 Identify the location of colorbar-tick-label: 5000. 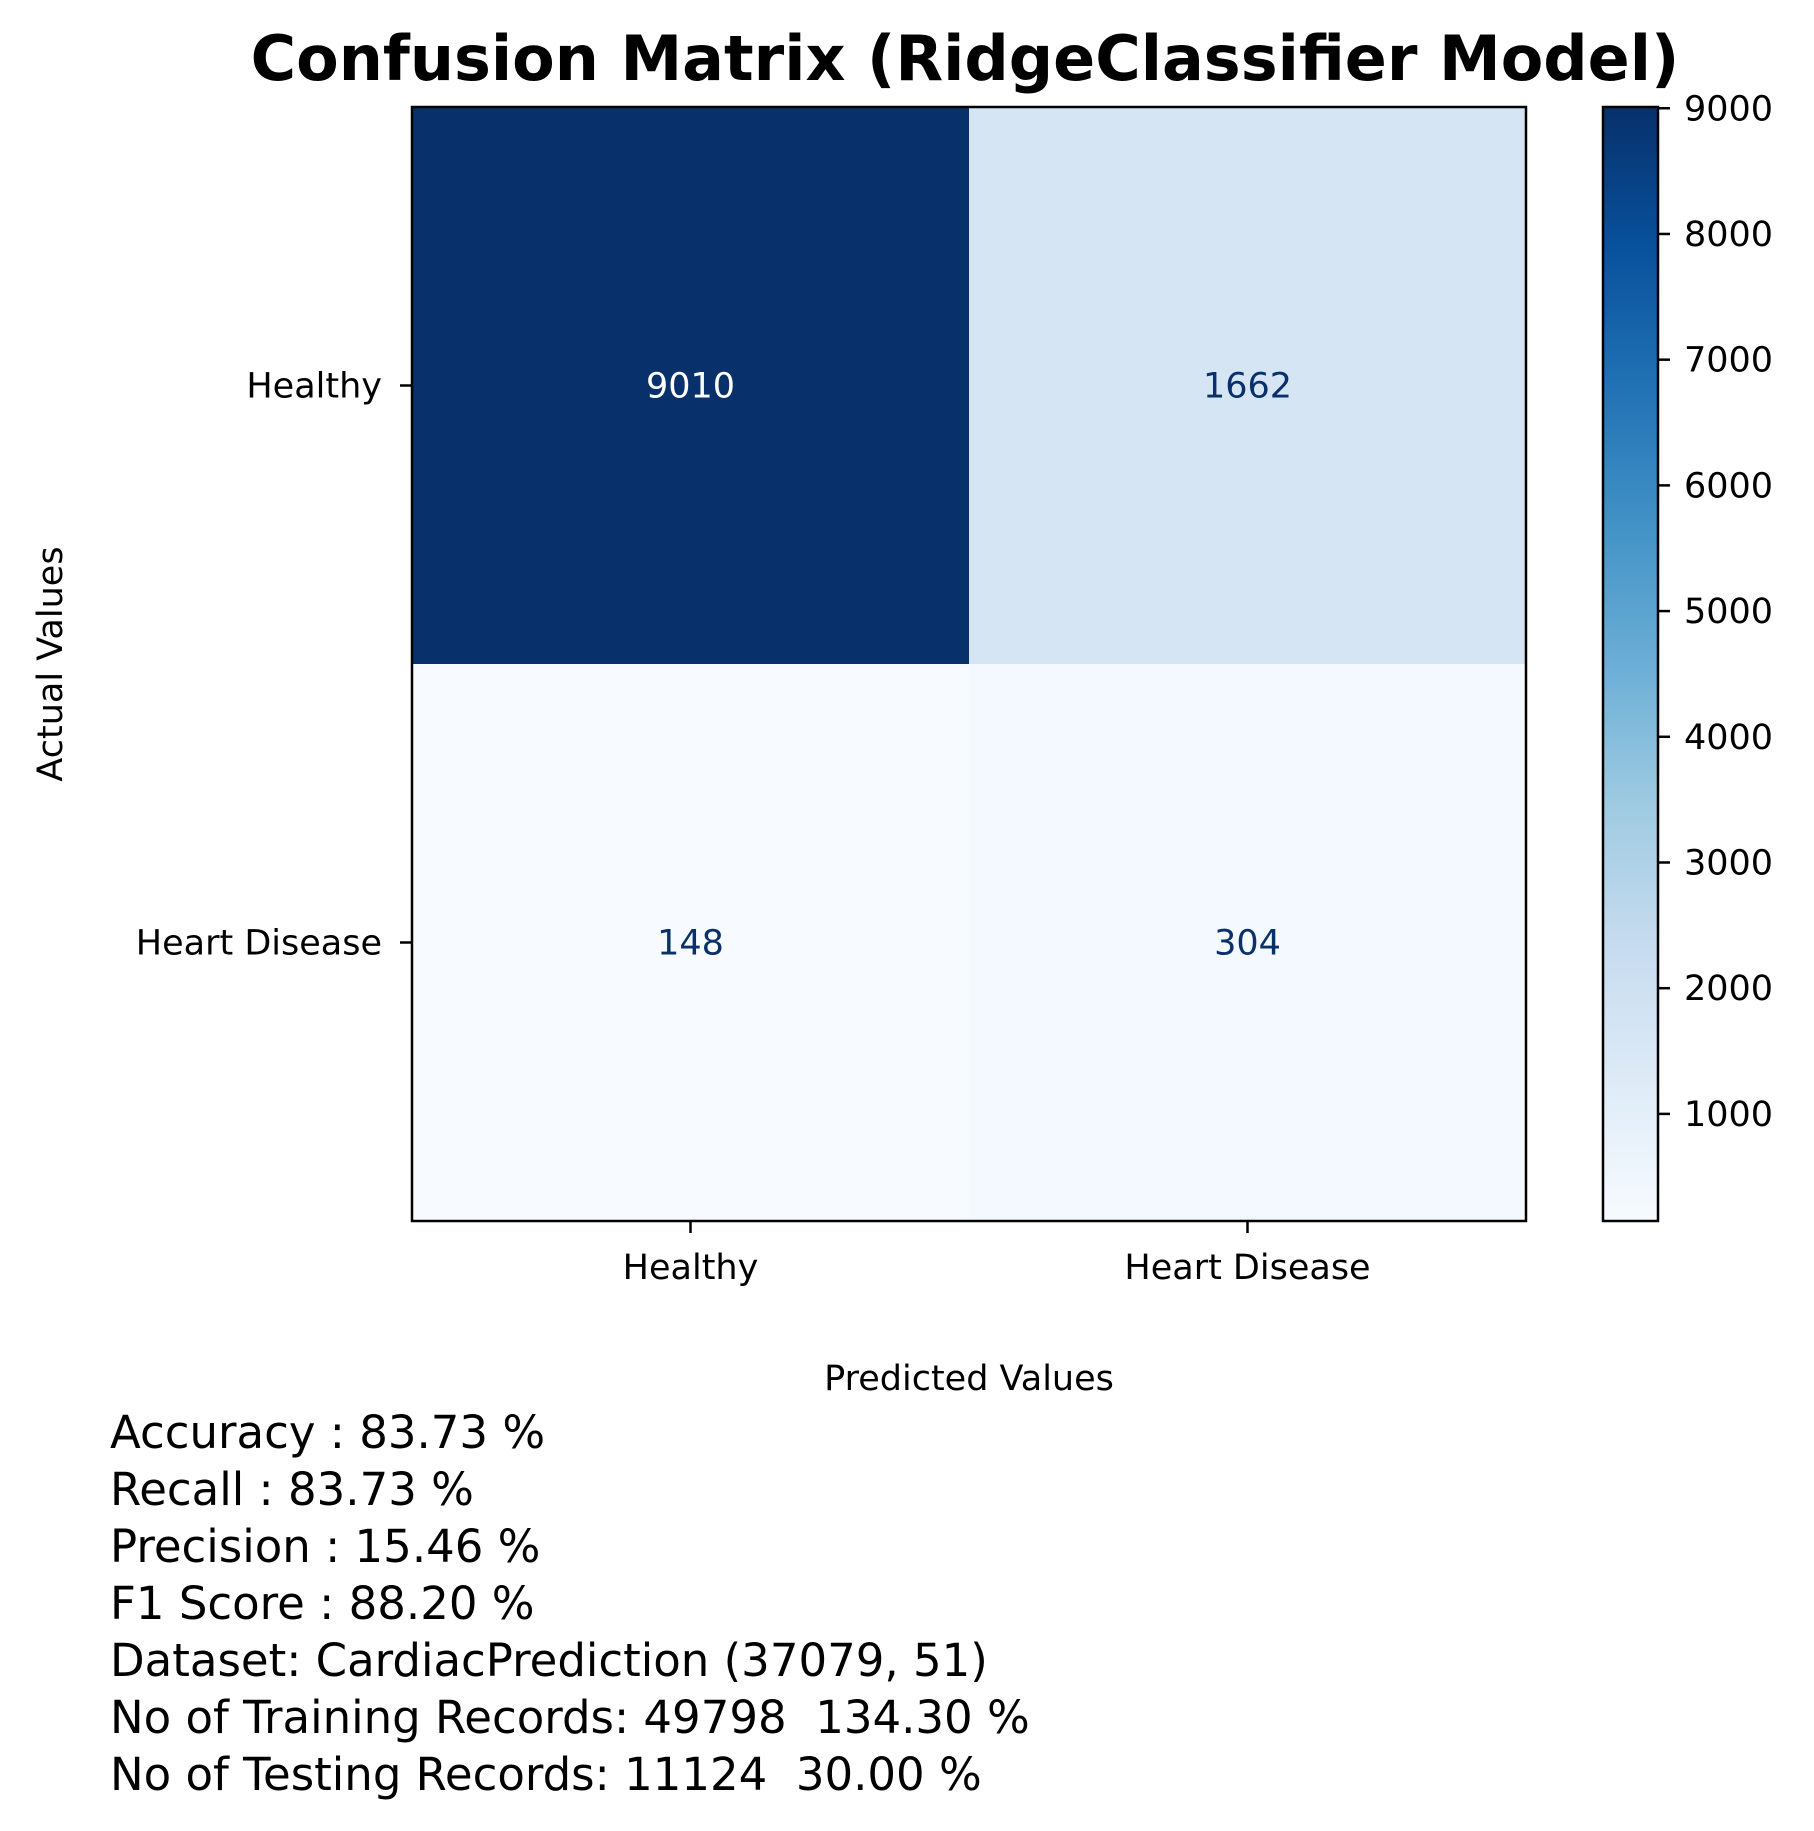
(1728, 612).